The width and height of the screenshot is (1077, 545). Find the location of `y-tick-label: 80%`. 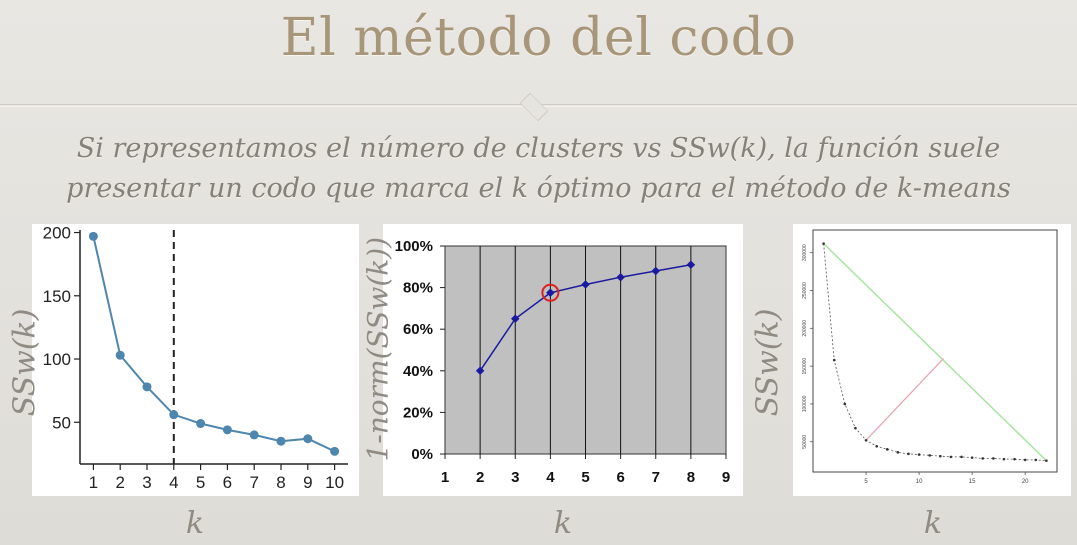

y-tick-label: 80% is located at coordinates (418, 288).